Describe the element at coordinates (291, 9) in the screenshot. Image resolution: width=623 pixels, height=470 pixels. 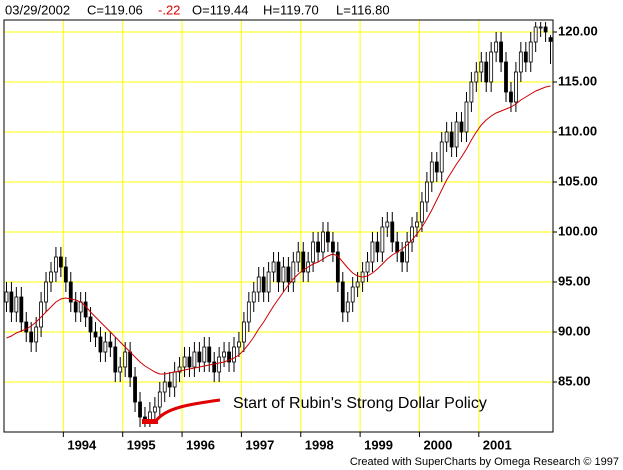
I see `header-high: H=119.70` at that location.